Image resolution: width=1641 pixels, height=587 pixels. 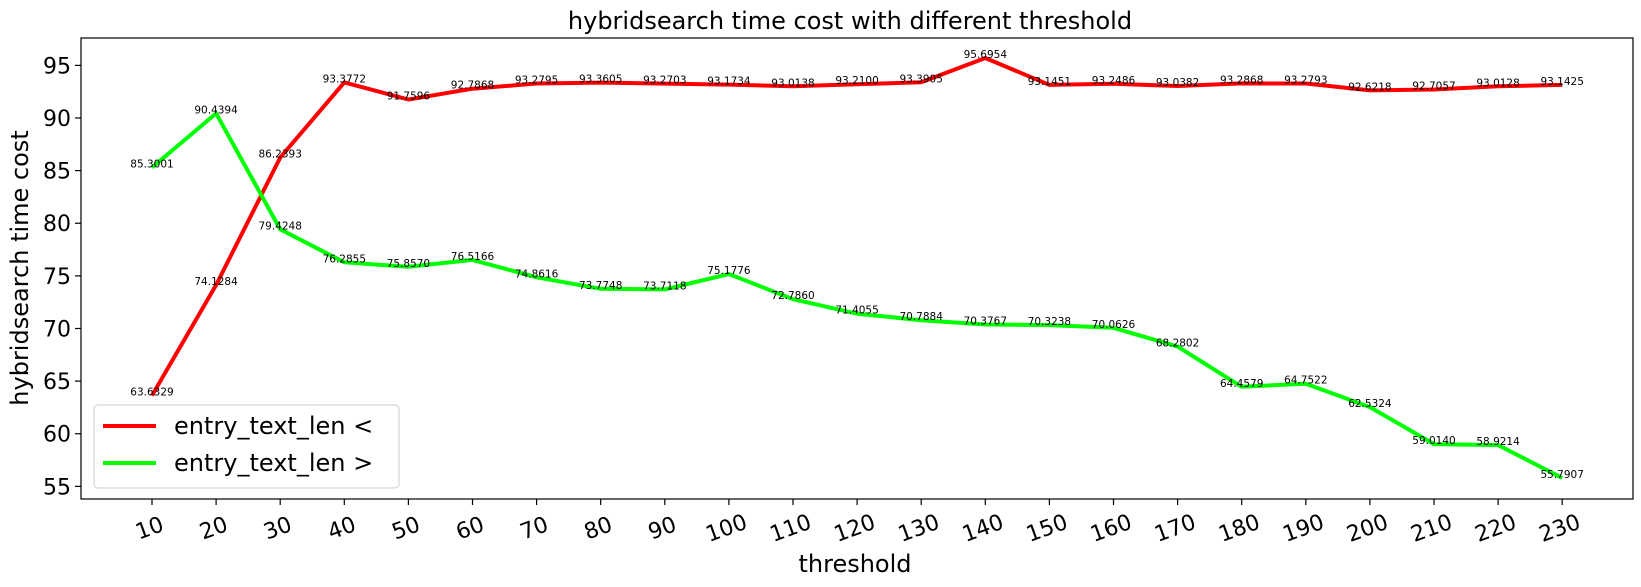 I want to click on data-label: 79.4248, so click(x=279, y=226).